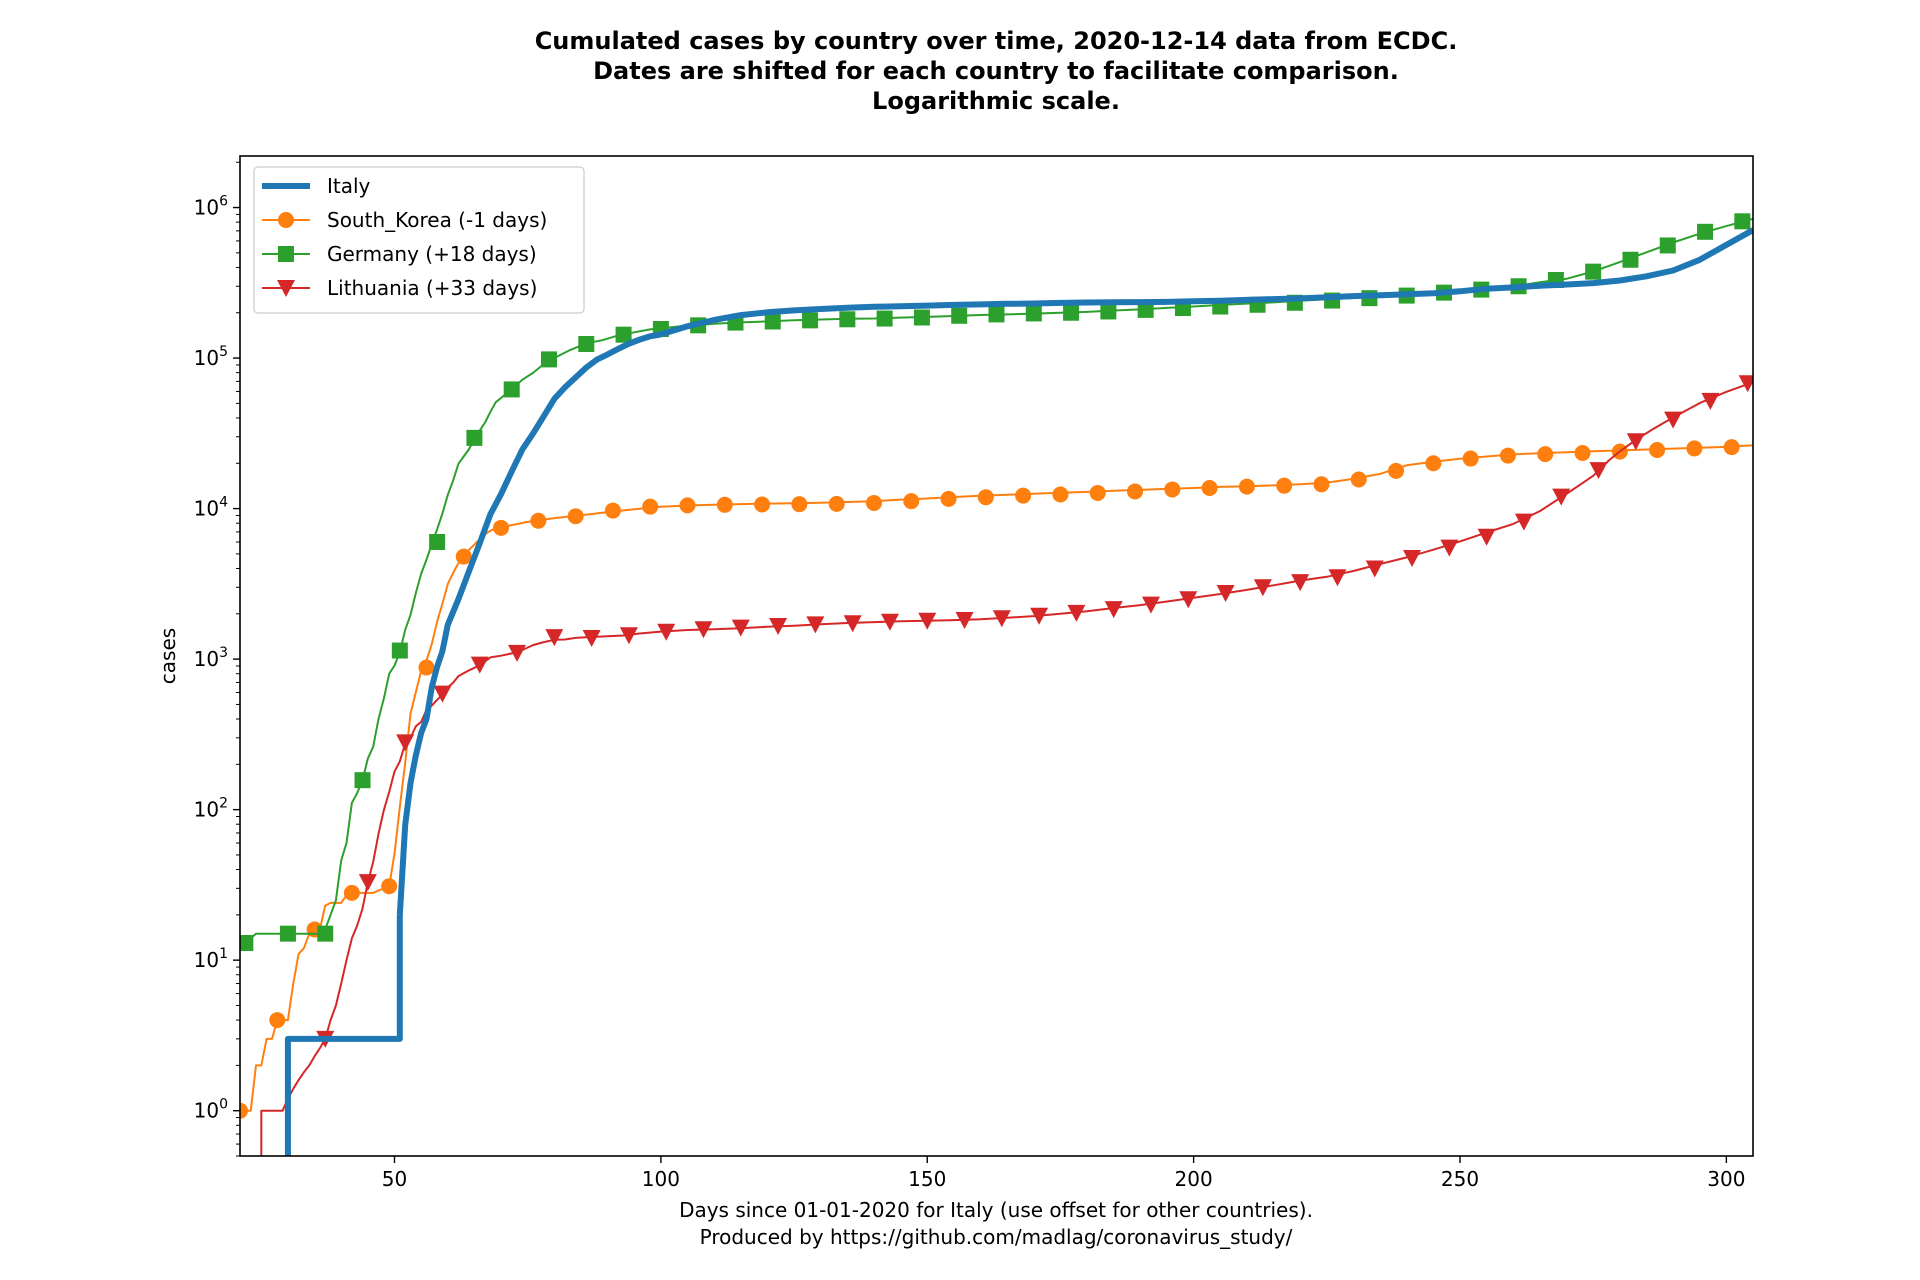 This screenshot has height=1280, width=1920. Describe the element at coordinates (1063, 1173) in the screenshot. I see `x-axis: 50 100 150 200 250 300` at that location.